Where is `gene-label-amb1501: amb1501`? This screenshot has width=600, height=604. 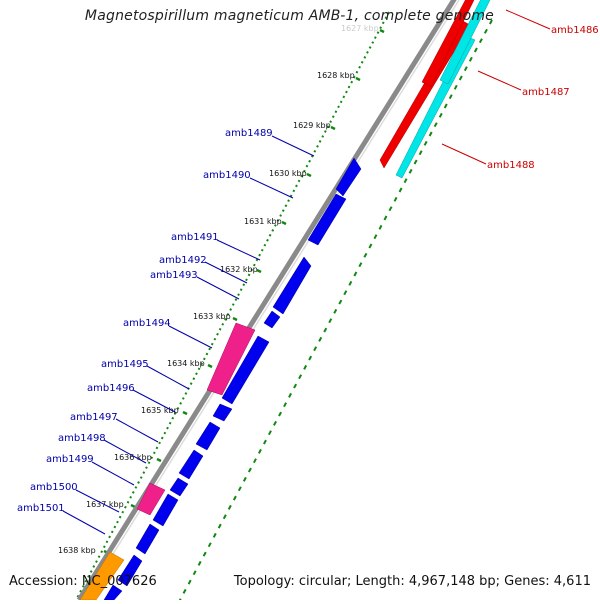
gene-label-amb1501: amb1501 is located at coordinates (41, 508).